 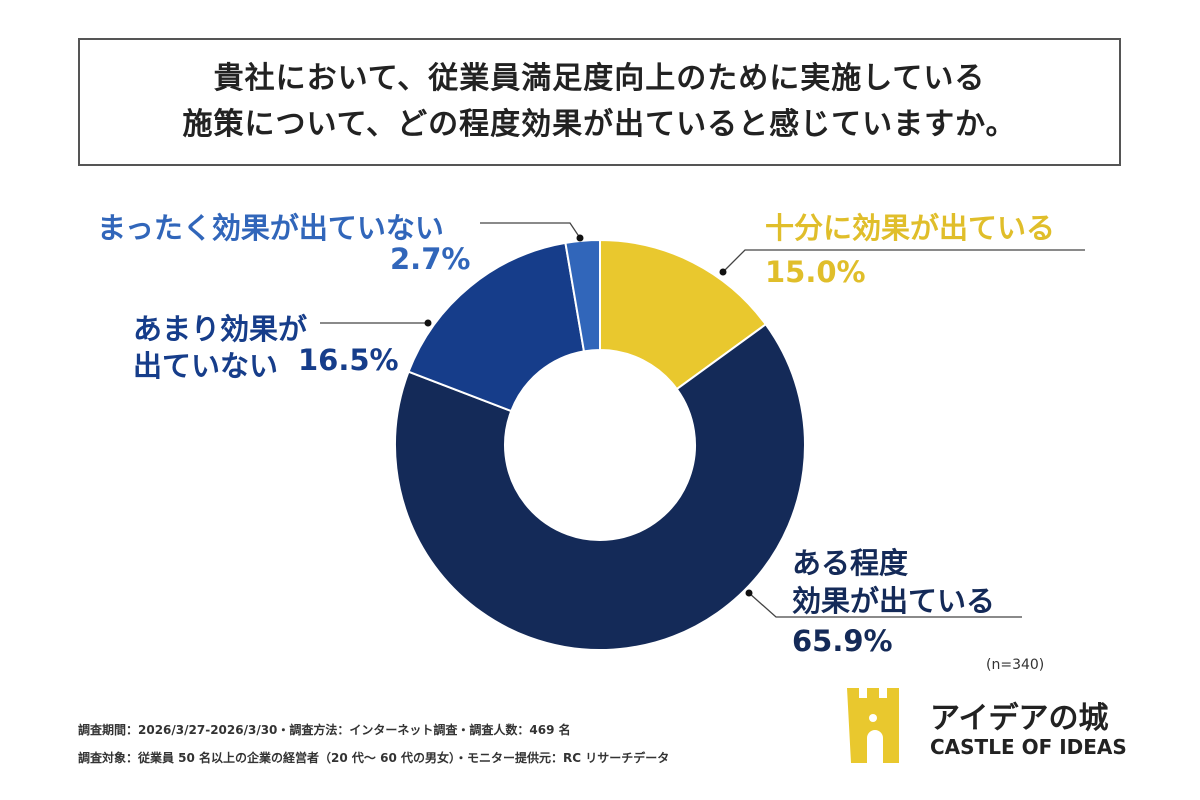 What do you see at coordinates (815, 272) in the screenshot?
I see `value-s0: 15.0%` at bounding box center [815, 272].